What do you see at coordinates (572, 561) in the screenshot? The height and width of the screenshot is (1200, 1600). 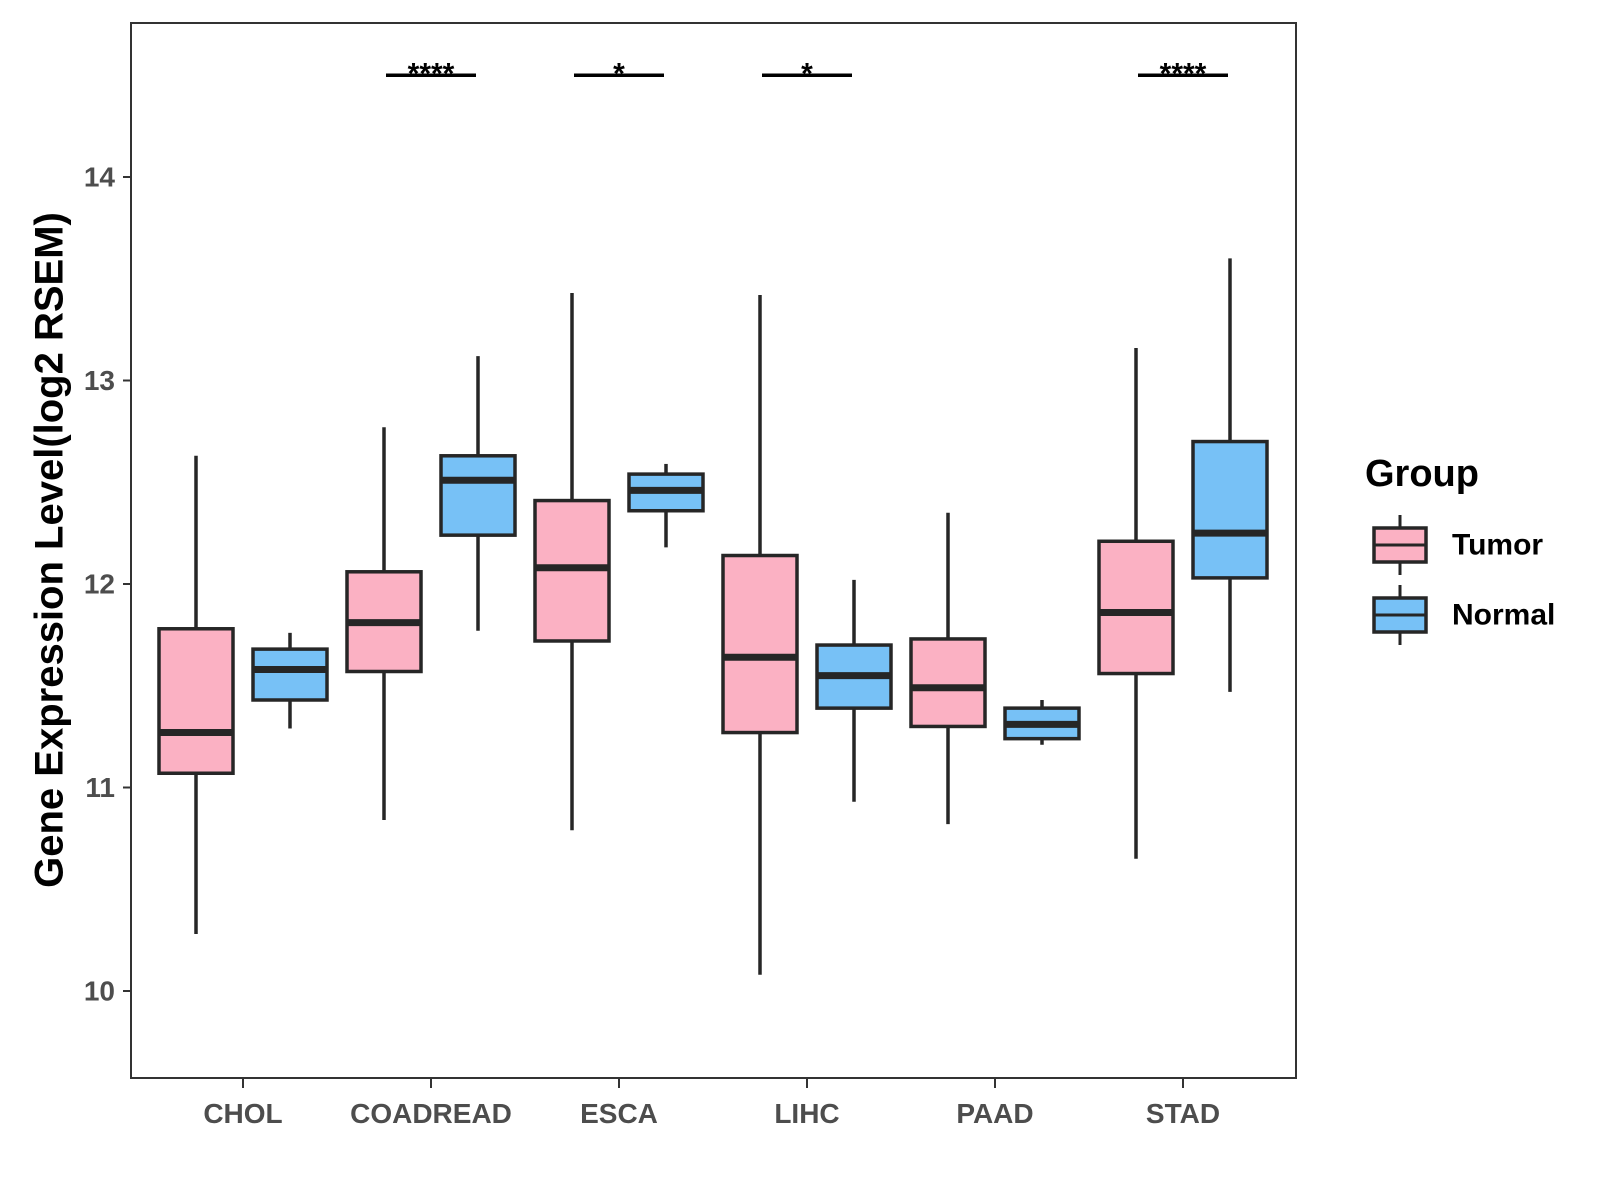 I see `box-tumor-esca` at bounding box center [572, 561].